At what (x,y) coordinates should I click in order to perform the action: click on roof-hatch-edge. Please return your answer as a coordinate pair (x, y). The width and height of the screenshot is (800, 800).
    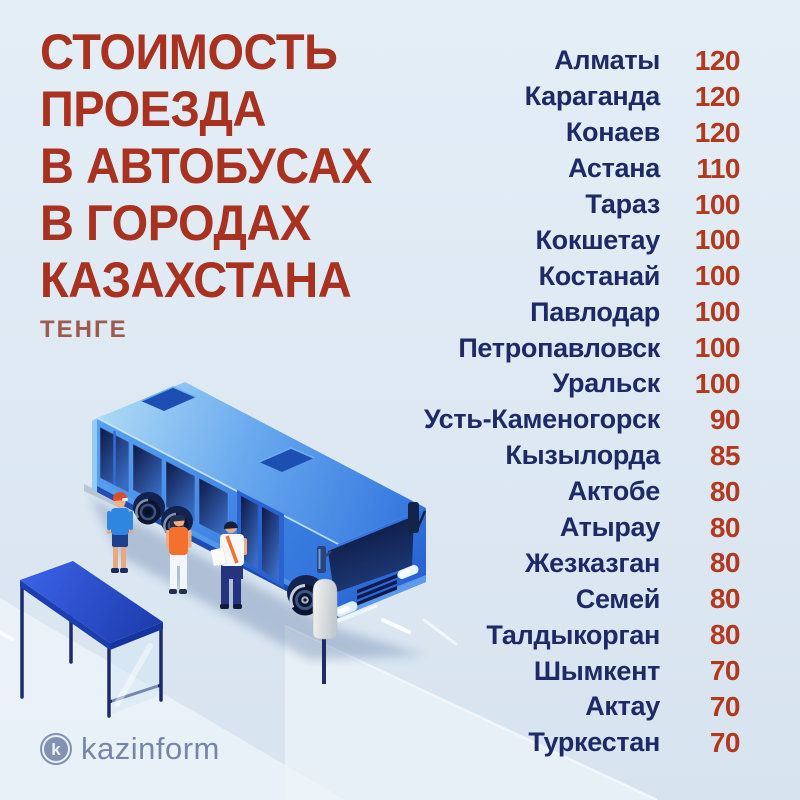
    Looking at the image, I should click on (168, 394).